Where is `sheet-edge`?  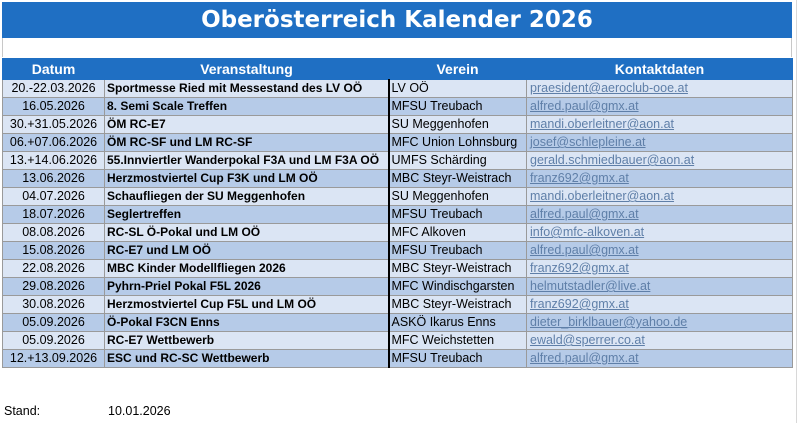 sheet-edge is located at coordinates (796, 211).